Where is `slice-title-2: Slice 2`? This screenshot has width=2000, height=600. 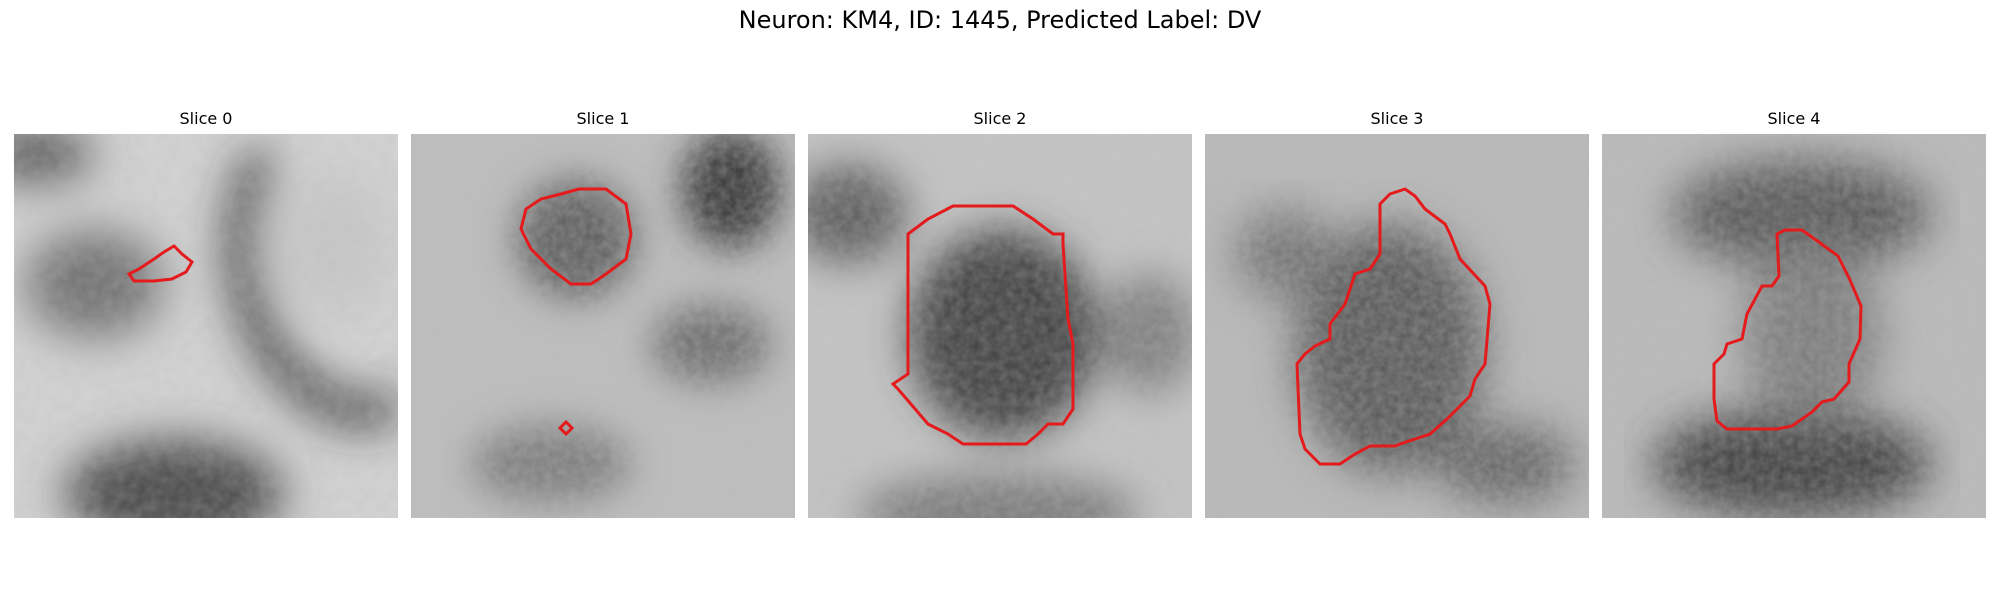 slice-title-2: Slice 2 is located at coordinates (1000, 118).